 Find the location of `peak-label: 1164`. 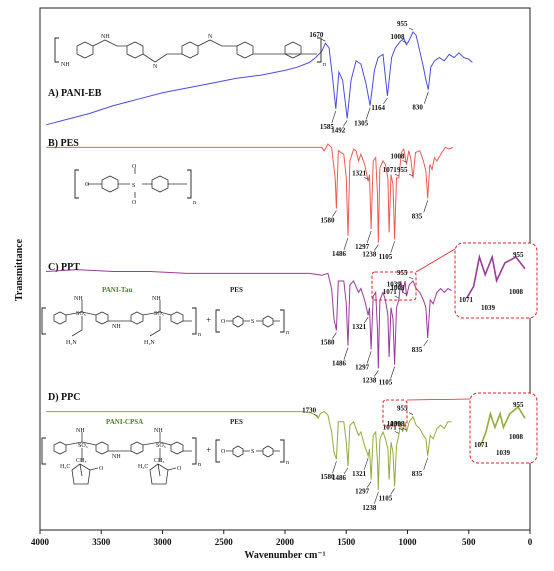

peak-label: 1164 is located at coordinates (378, 108).